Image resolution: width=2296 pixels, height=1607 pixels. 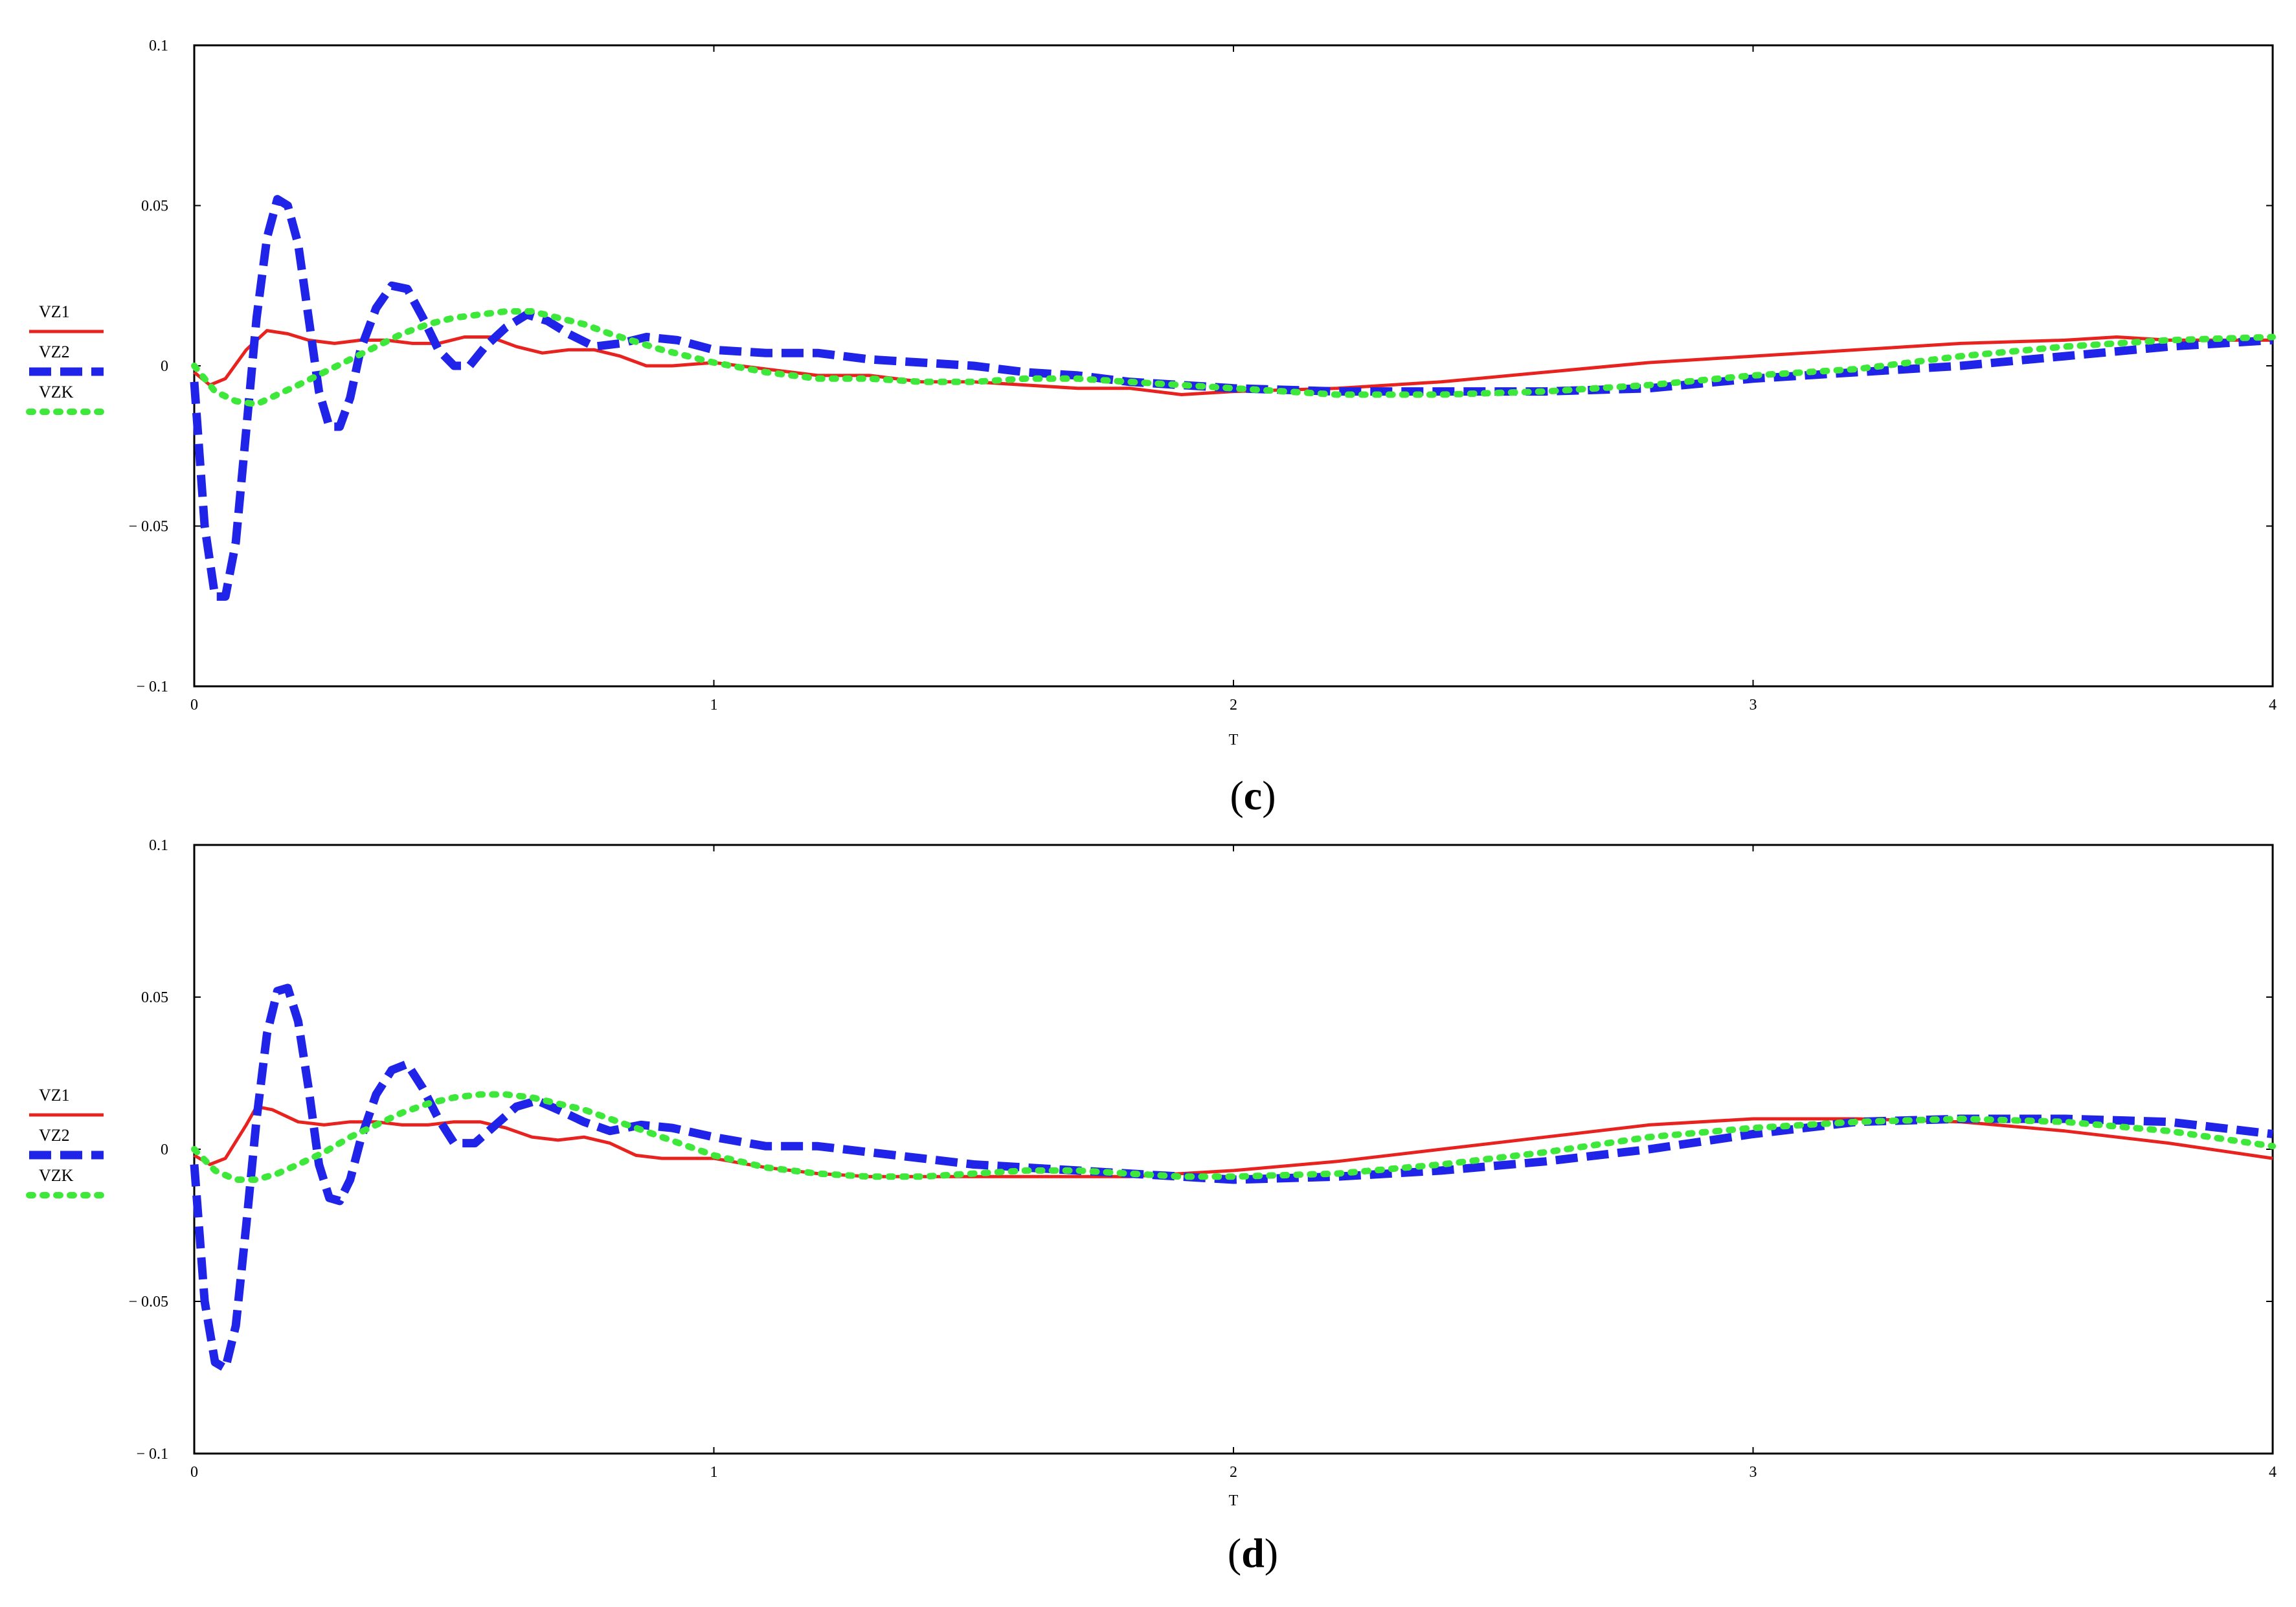 I want to click on panel-label: (c), so click(x=1253, y=795).